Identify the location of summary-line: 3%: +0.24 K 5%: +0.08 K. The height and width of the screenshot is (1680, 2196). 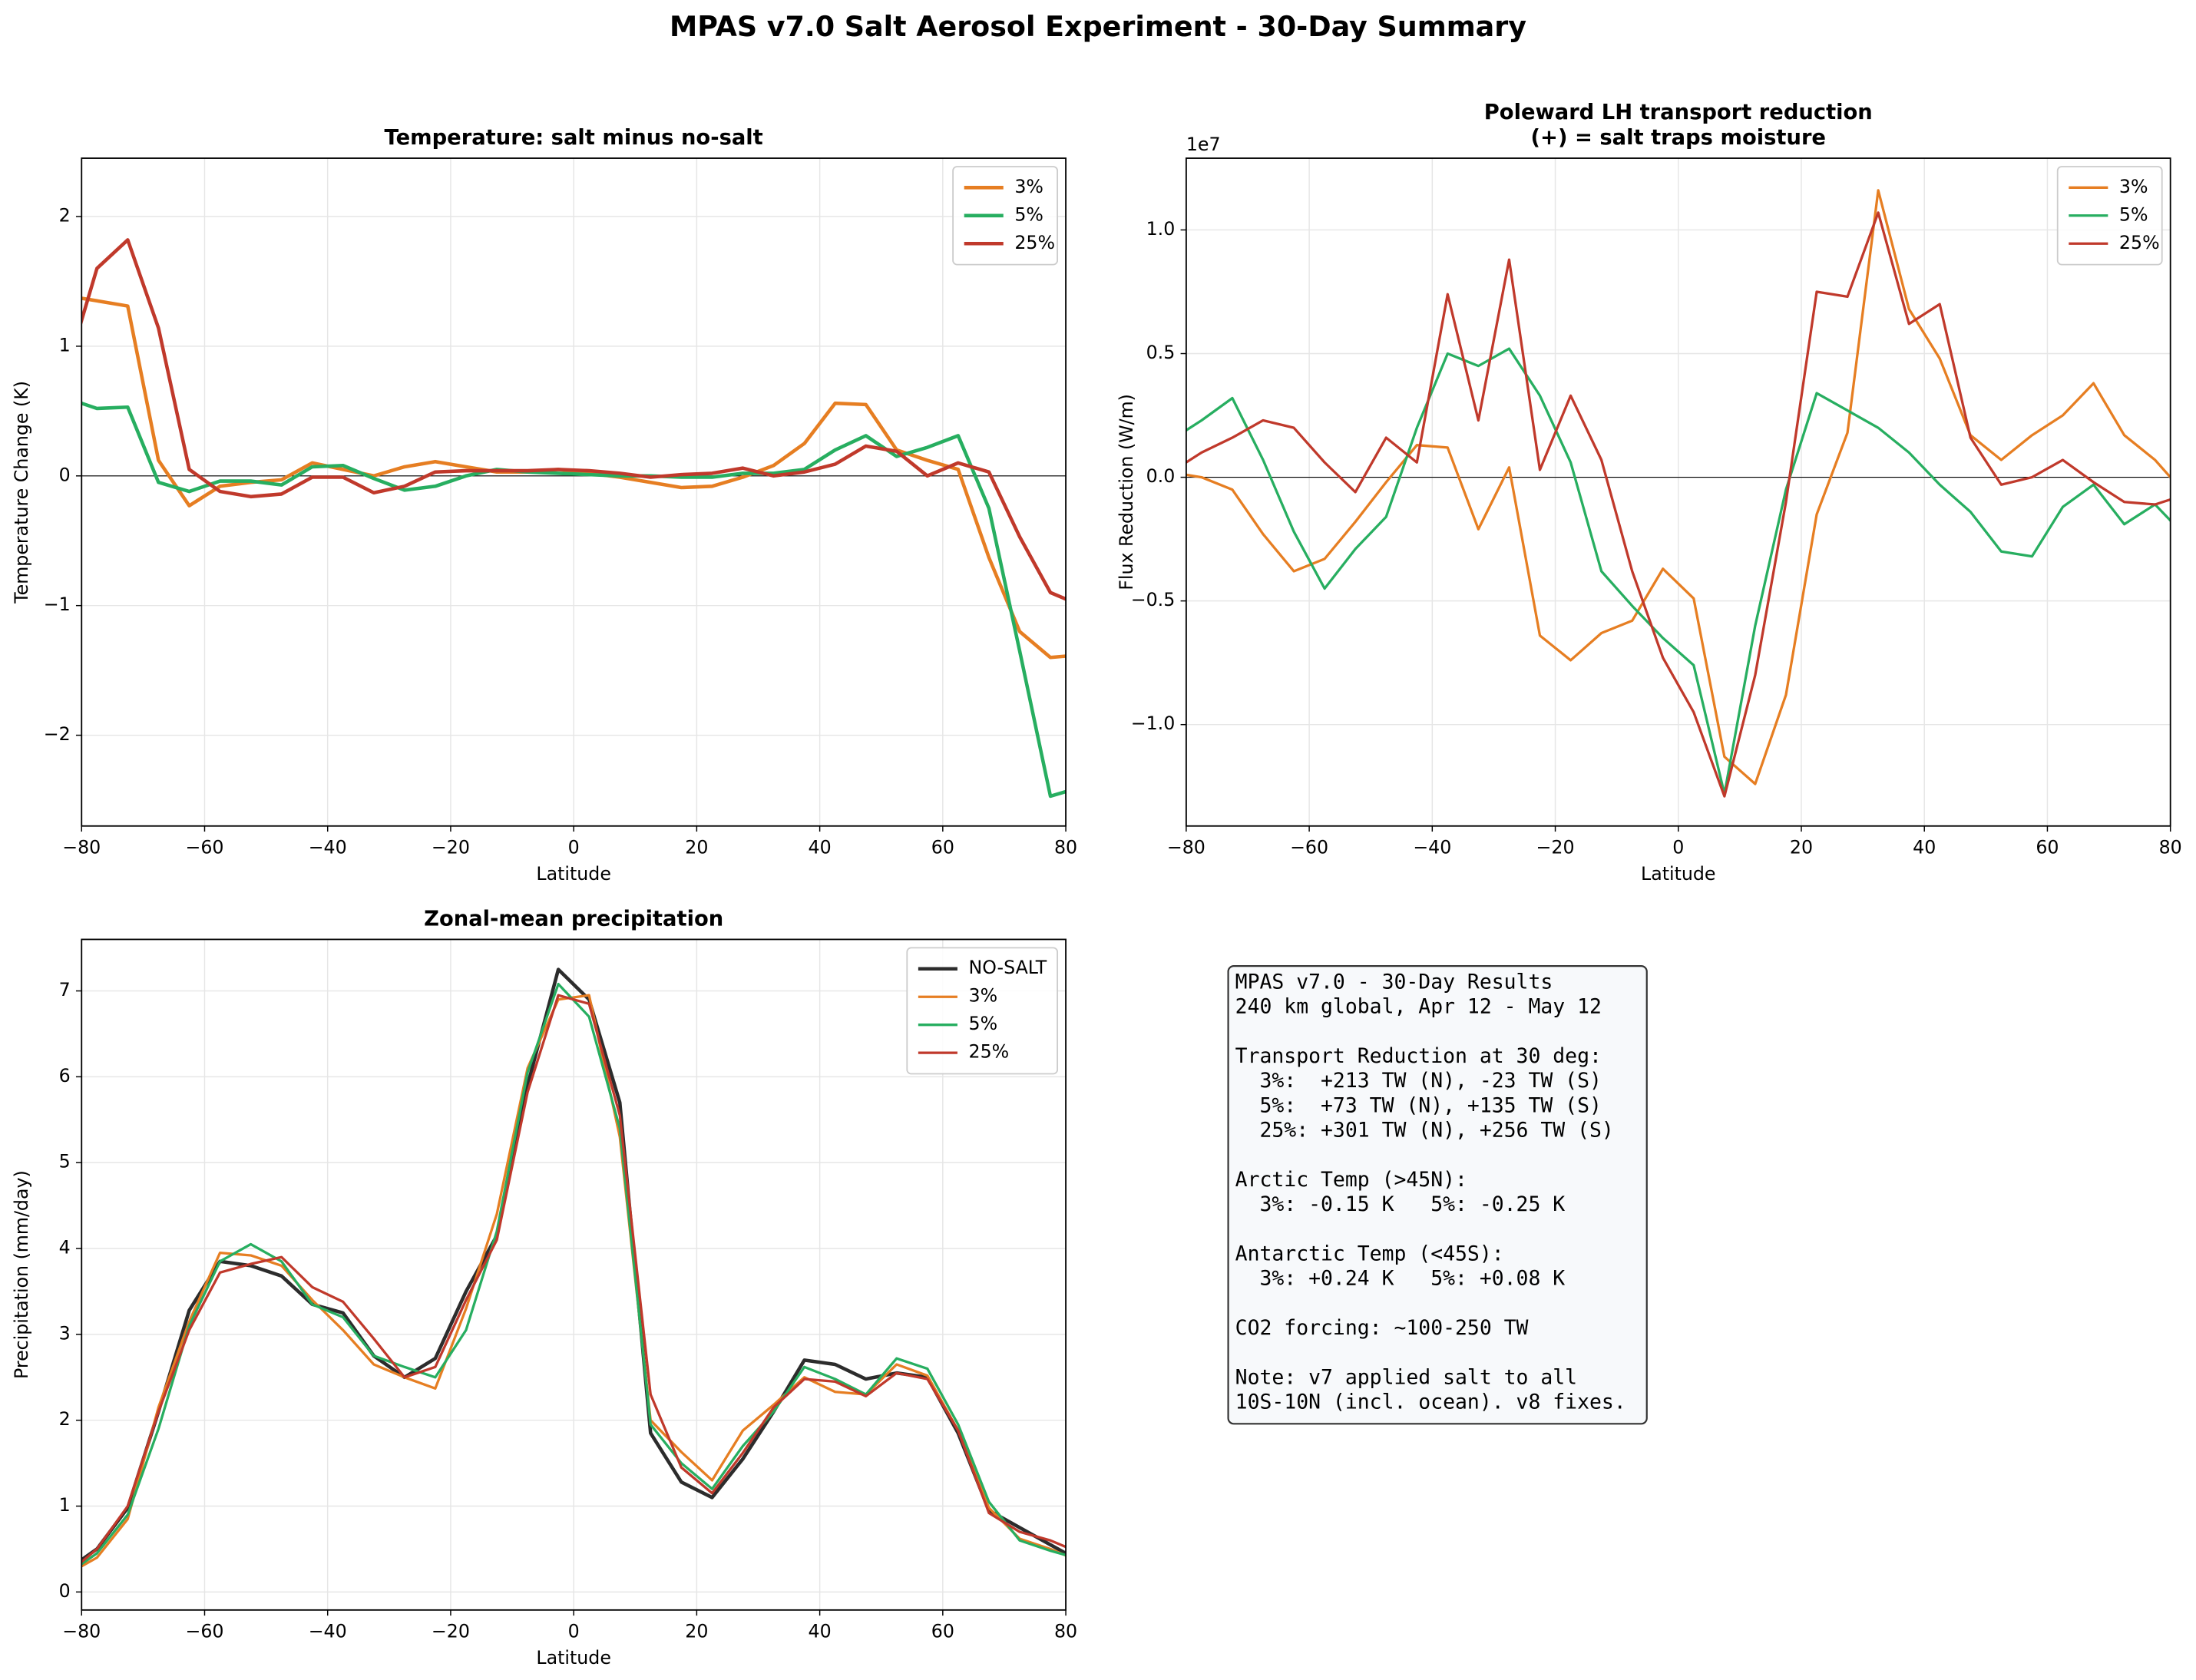
(1400, 1279).